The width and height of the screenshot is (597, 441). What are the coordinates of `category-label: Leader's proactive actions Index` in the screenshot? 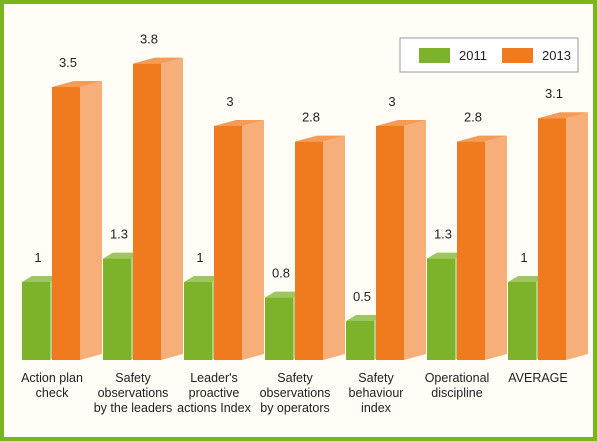 It's located at (214, 393).